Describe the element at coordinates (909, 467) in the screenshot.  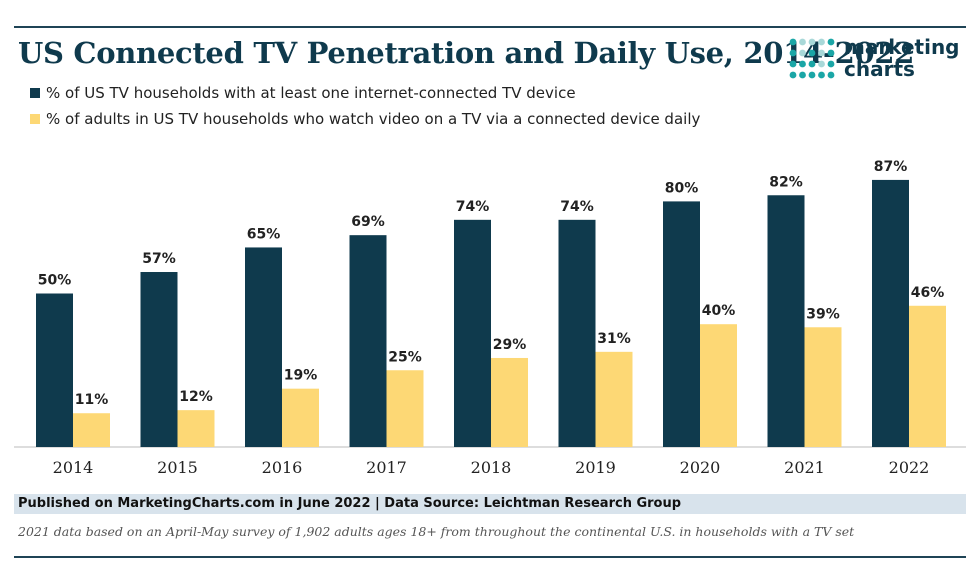
I see `x-tick-label-2022: 2022` at that location.